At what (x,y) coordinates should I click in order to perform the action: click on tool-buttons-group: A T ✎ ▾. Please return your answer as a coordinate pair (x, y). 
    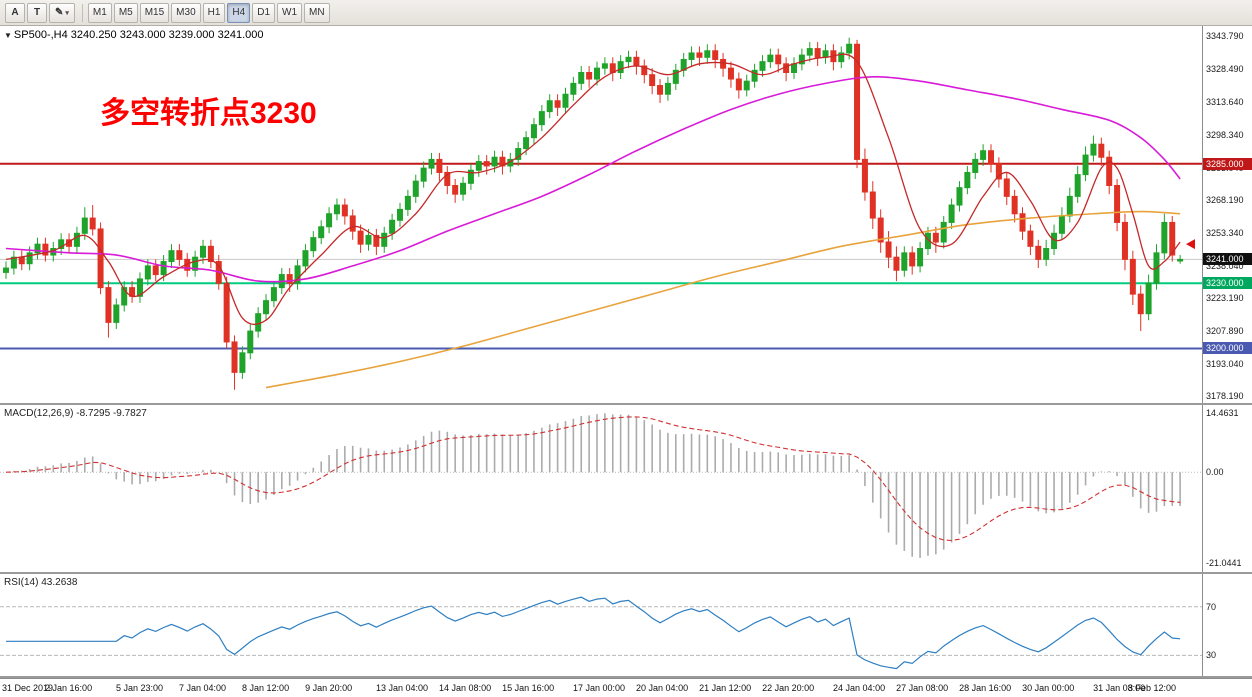
    Looking at the image, I should click on (41, 12).